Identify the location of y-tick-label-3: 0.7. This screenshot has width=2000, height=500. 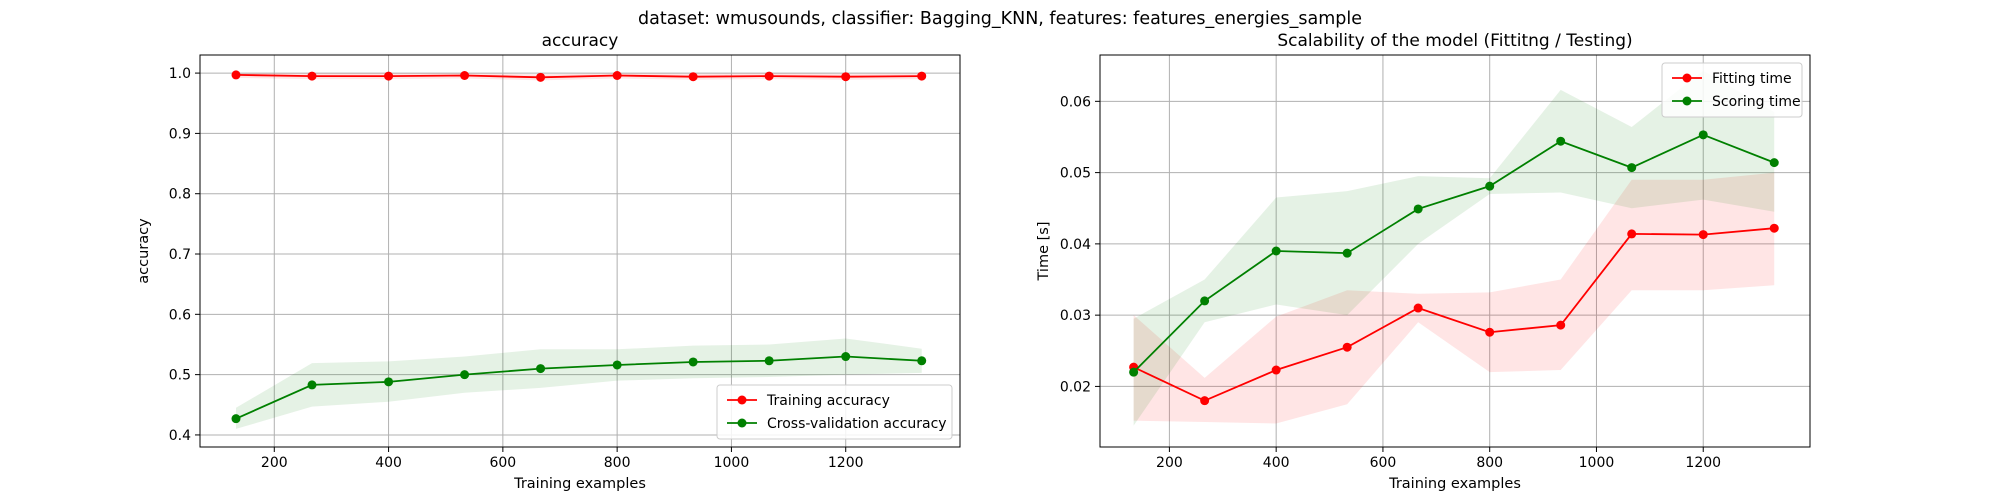
(180, 255).